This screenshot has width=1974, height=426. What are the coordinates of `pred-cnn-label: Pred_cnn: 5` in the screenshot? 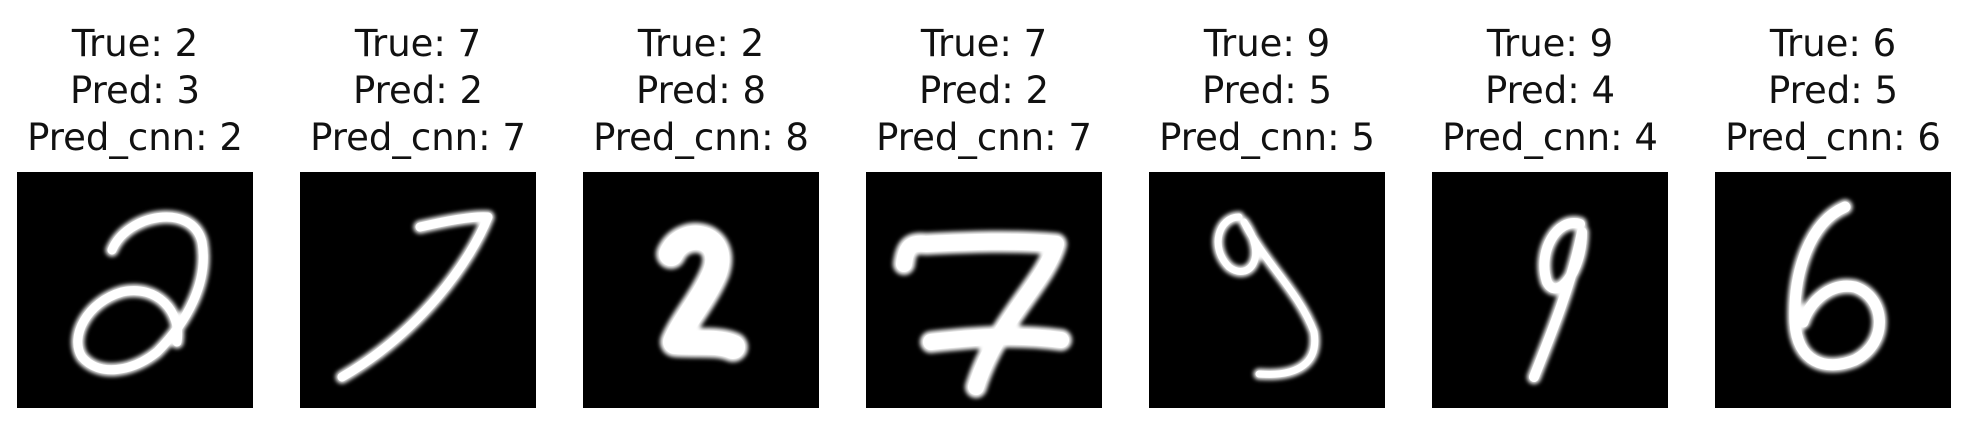 It's located at (1267, 137).